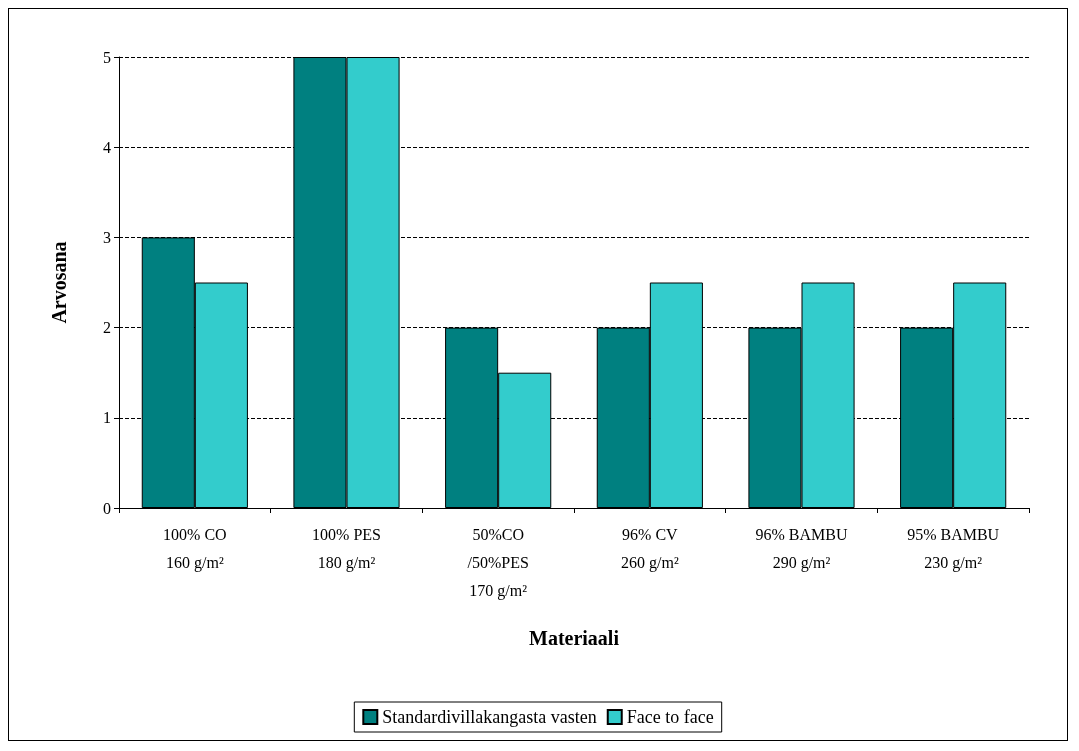  Describe the element at coordinates (498, 562) in the screenshot. I see `x-tick-label: 50%CO /50%PES 170 g/m²` at that location.